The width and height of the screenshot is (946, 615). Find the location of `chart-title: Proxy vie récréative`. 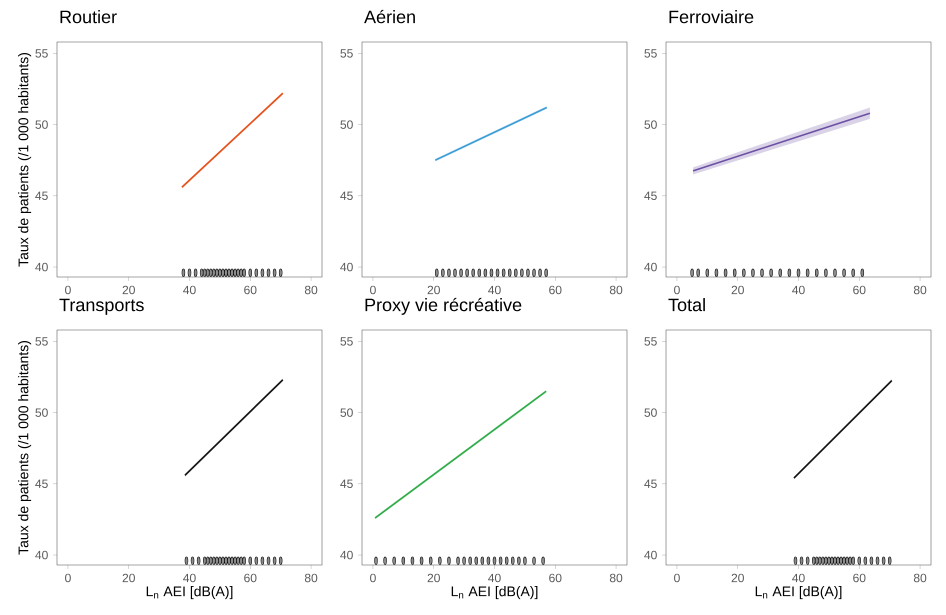

chart-title: Proxy vie récréative is located at coordinates (444, 306).